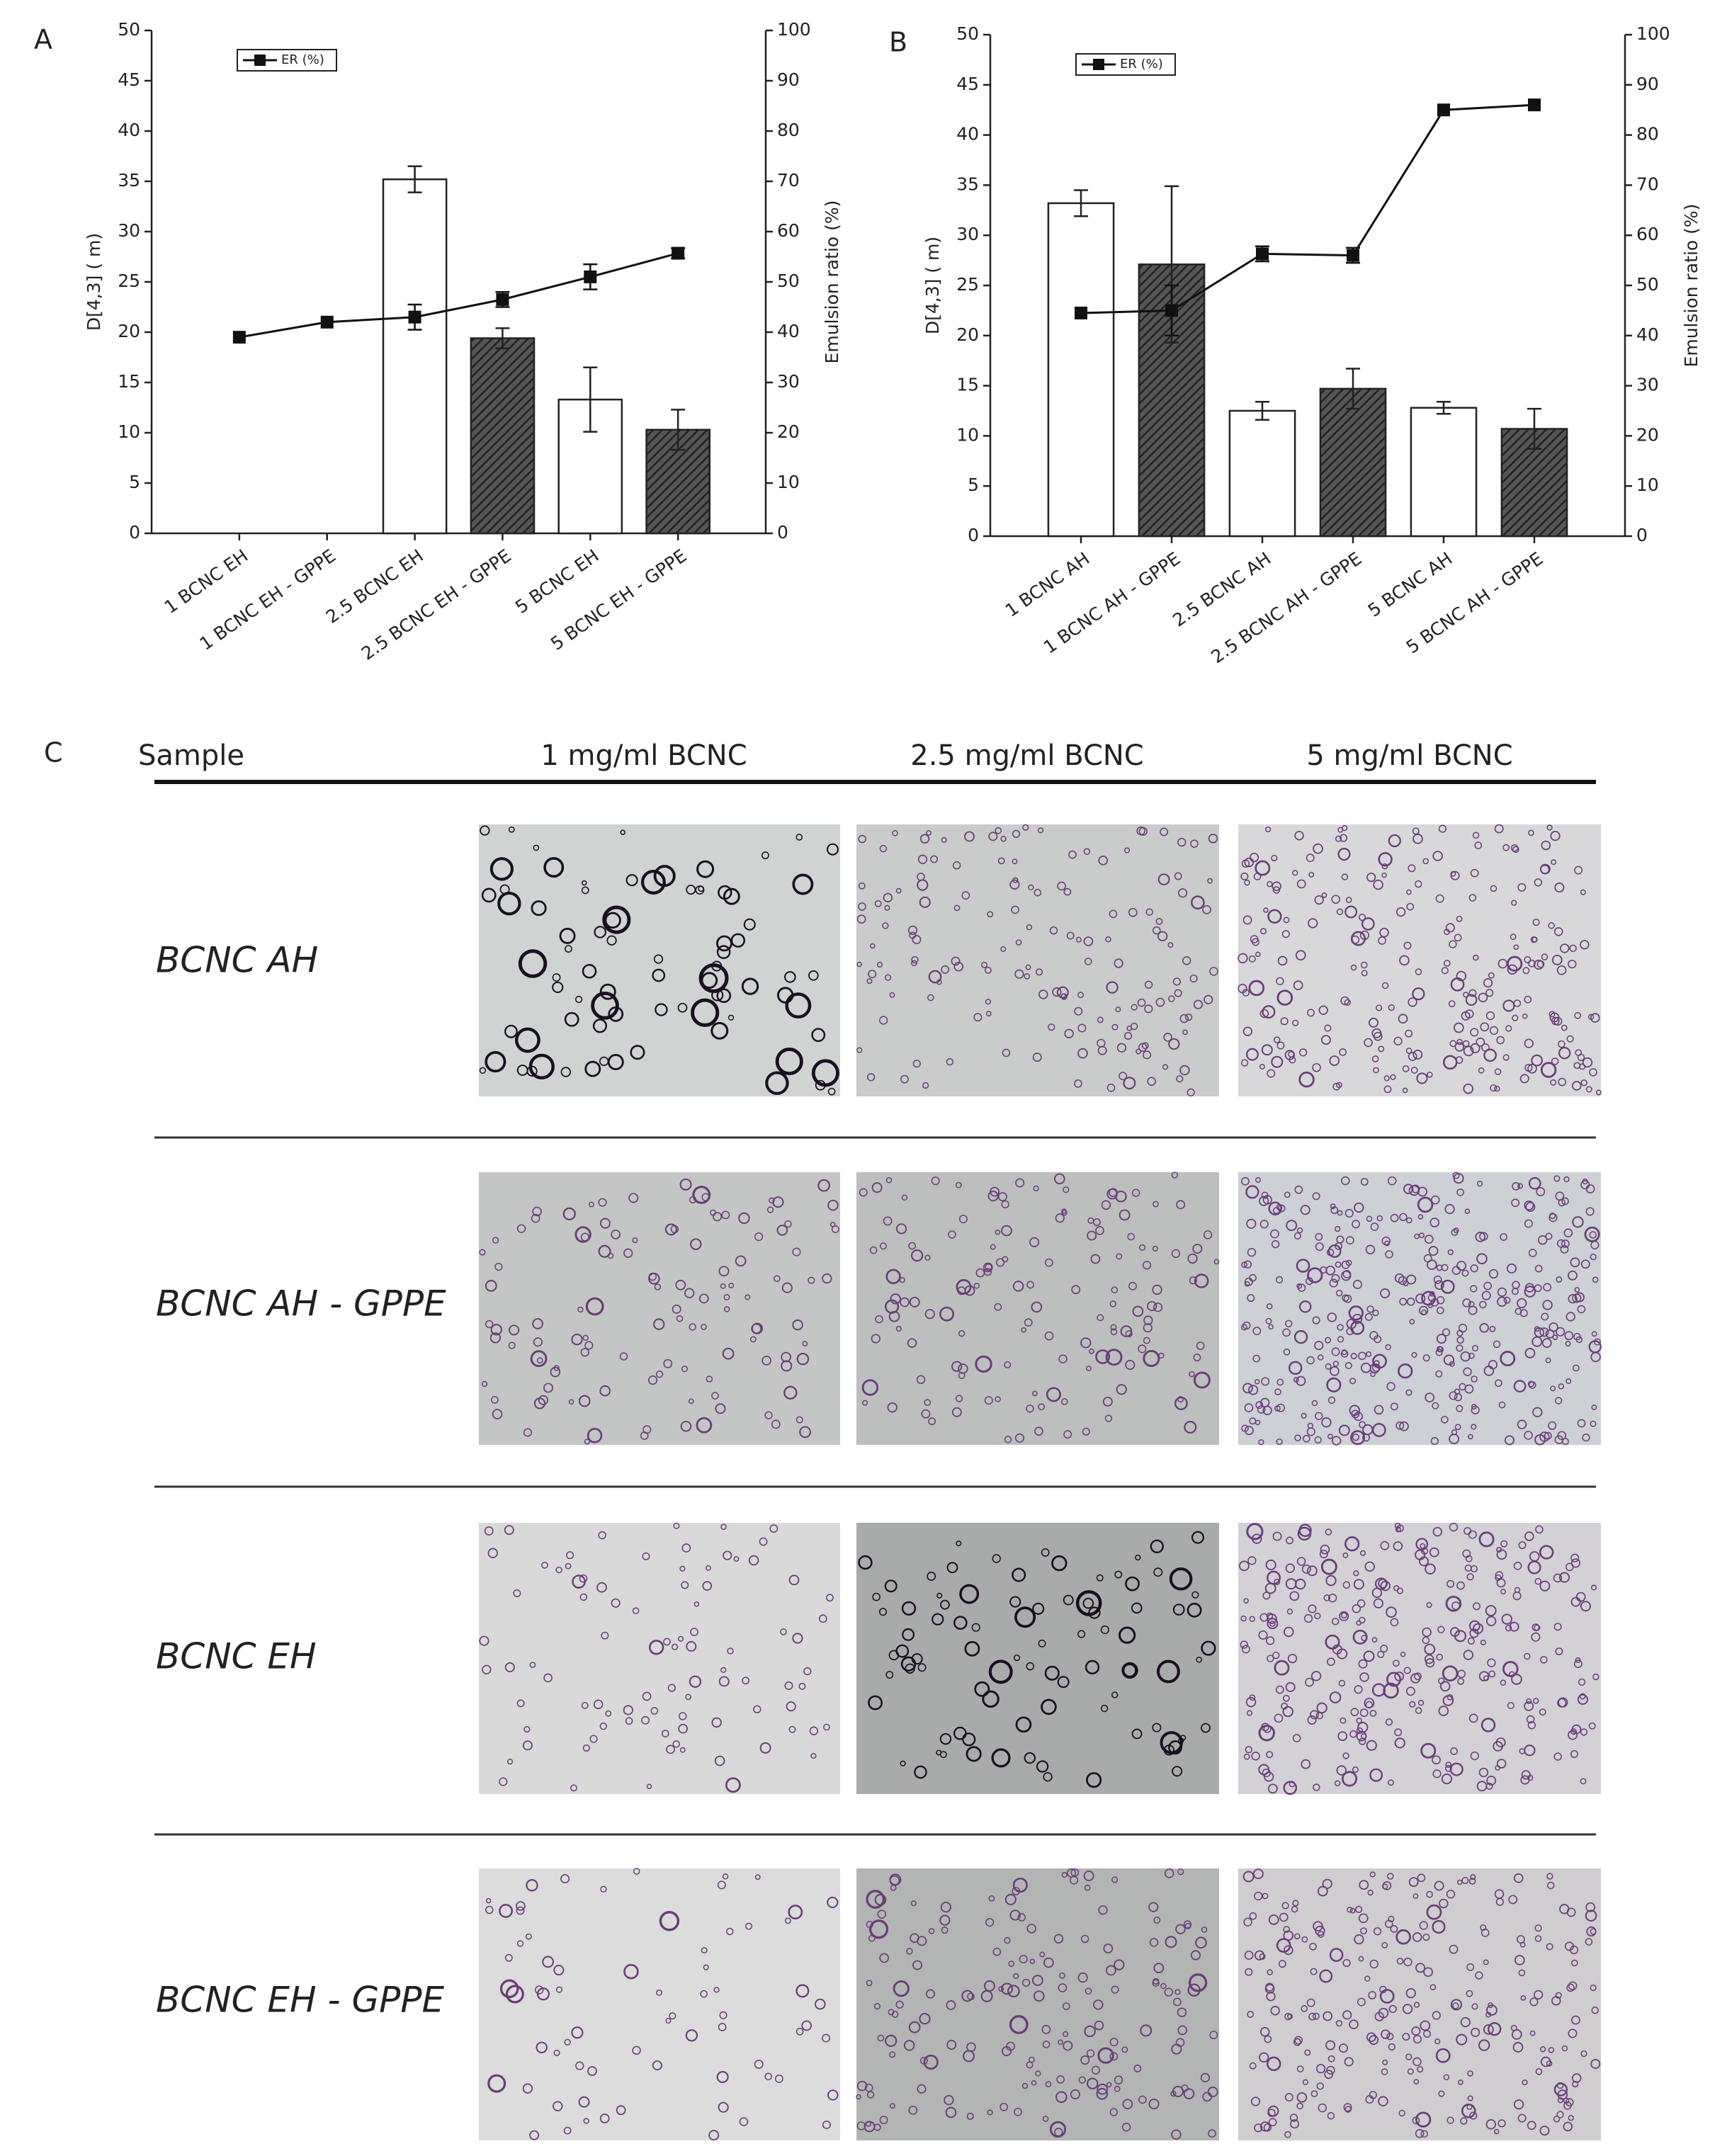 The height and width of the screenshot is (2156, 1710). Describe the element at coordinates (1648, 335) in the screenshot. I see `y2-tick-label: 40` at that location.